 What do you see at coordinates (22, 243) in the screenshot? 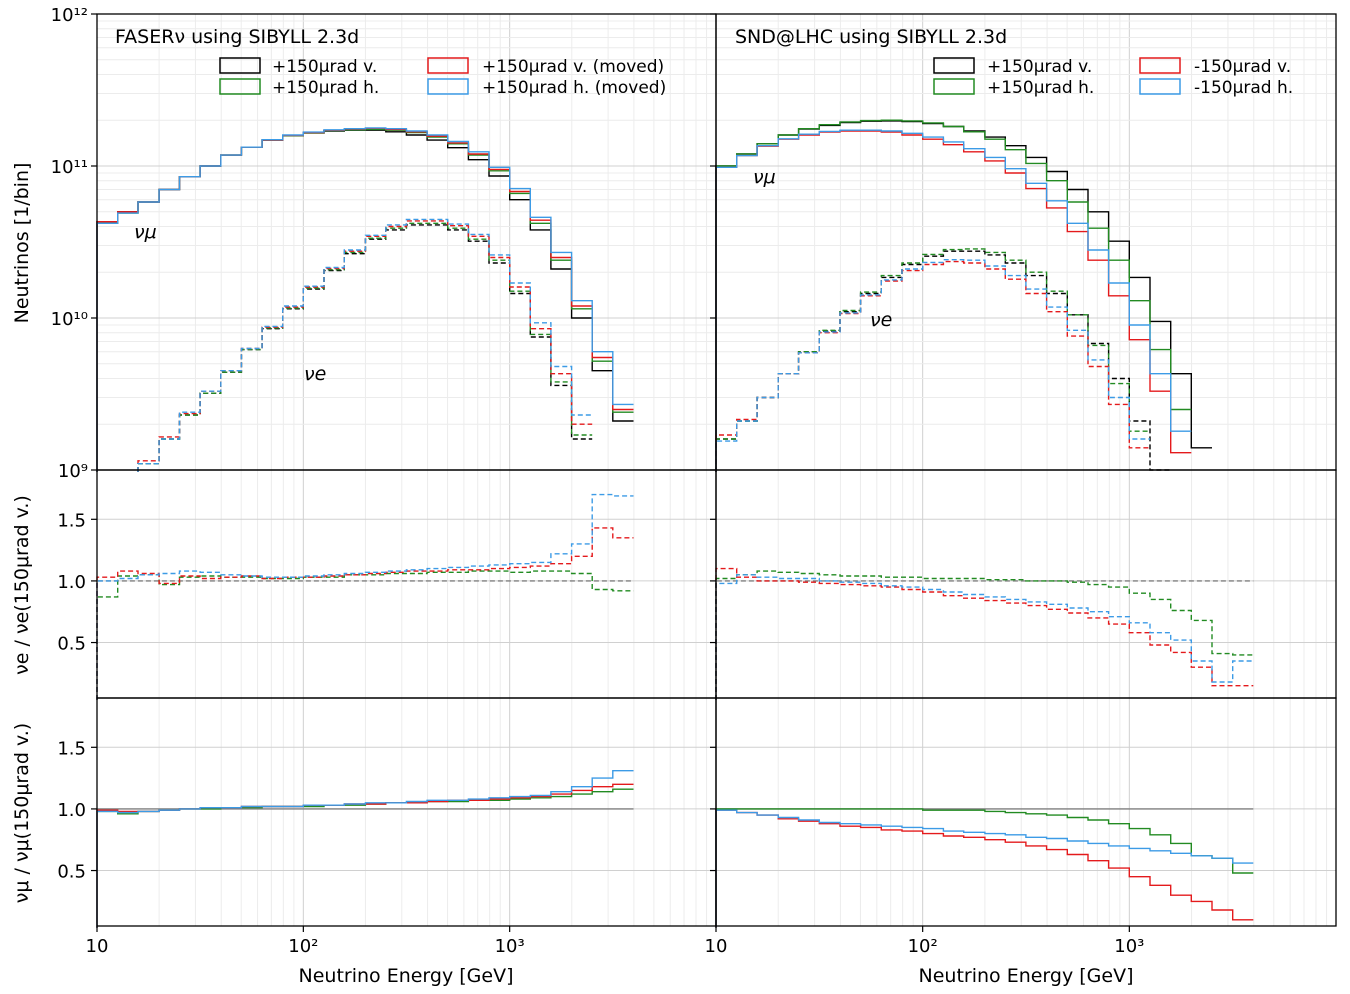
I see `y-axis-label-top: Neutrinos [1/bin]` at bounding box center [22, 243].